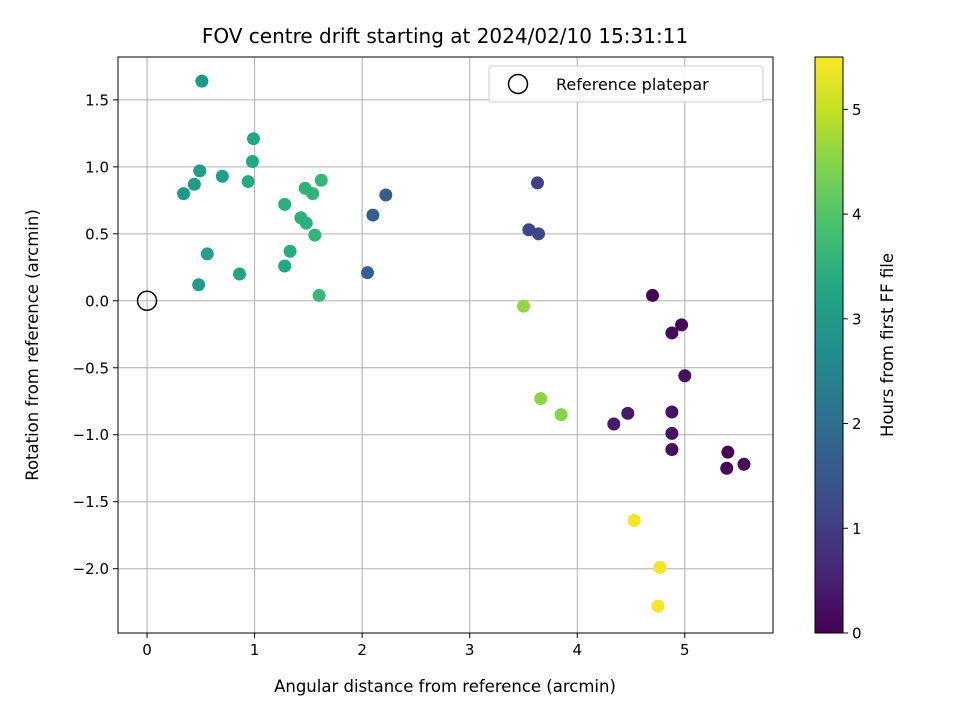  Describe the element at coordinates (857, 634) in the screenshot. I see `colorbar-tick-label: 0` at that location.